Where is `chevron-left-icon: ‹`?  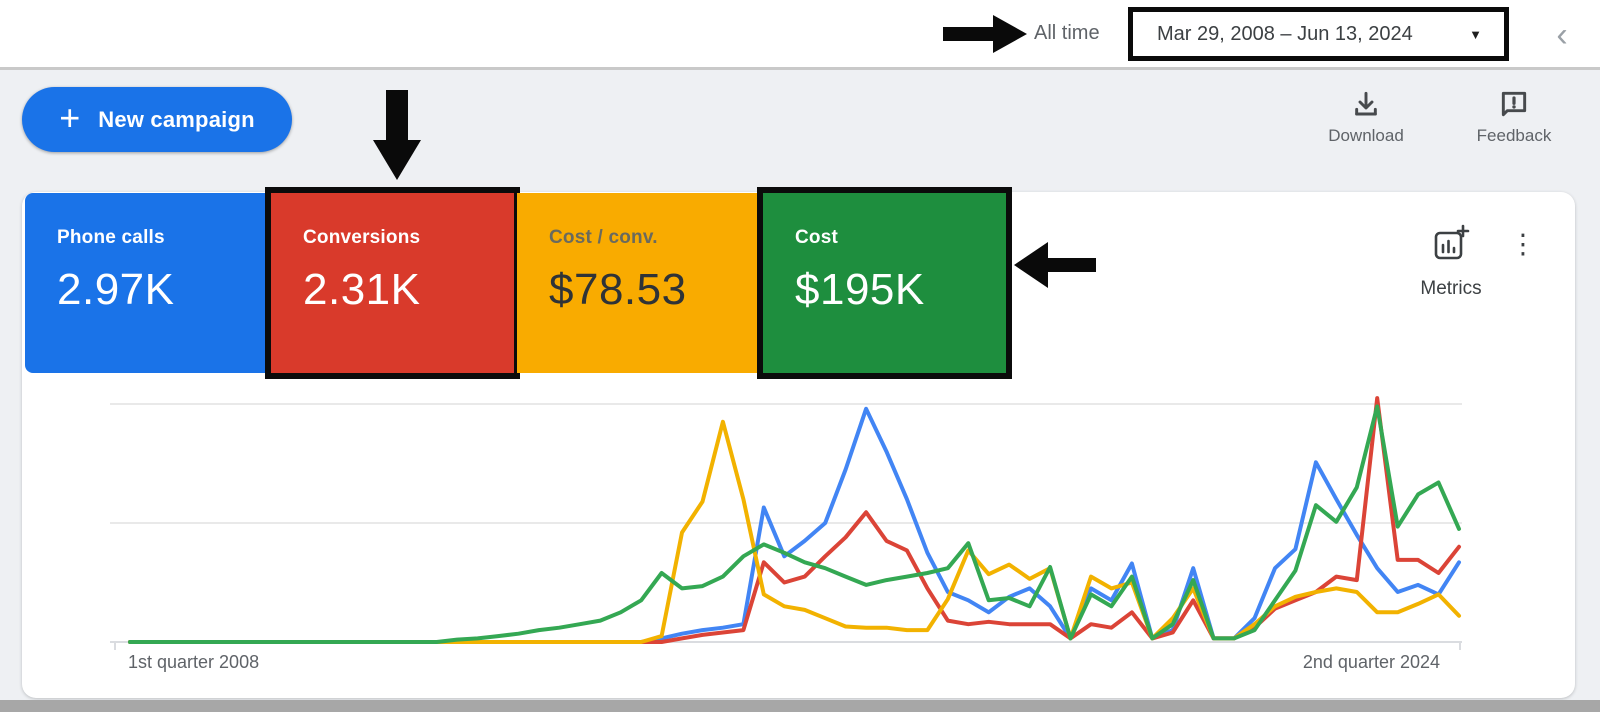 chevron-left-icon: ‹ is located at coordinates (1562, 35).